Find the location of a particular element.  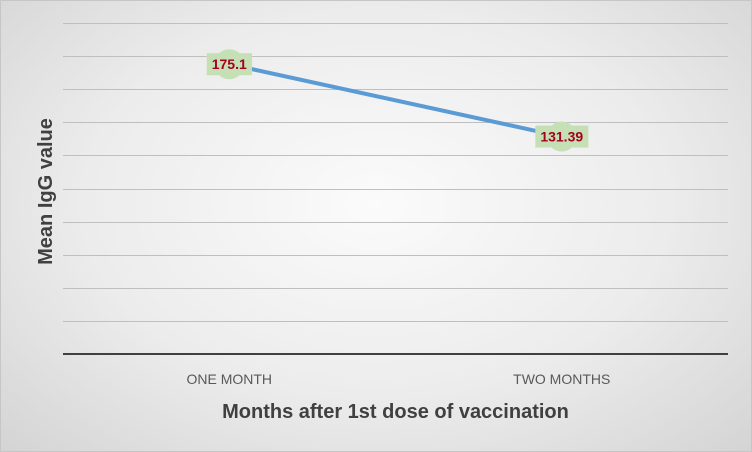

x-tick-label: TWO MONTHS is located at coordinates (561, 379).